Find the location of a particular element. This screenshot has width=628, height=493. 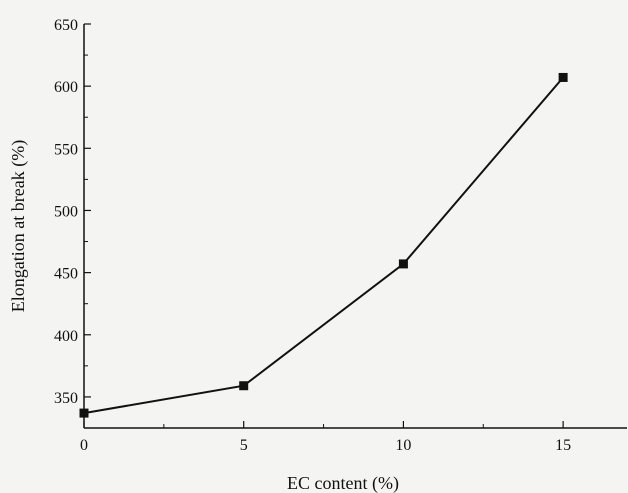

x-tick-label: 10 is located at coordinates (403, 445).